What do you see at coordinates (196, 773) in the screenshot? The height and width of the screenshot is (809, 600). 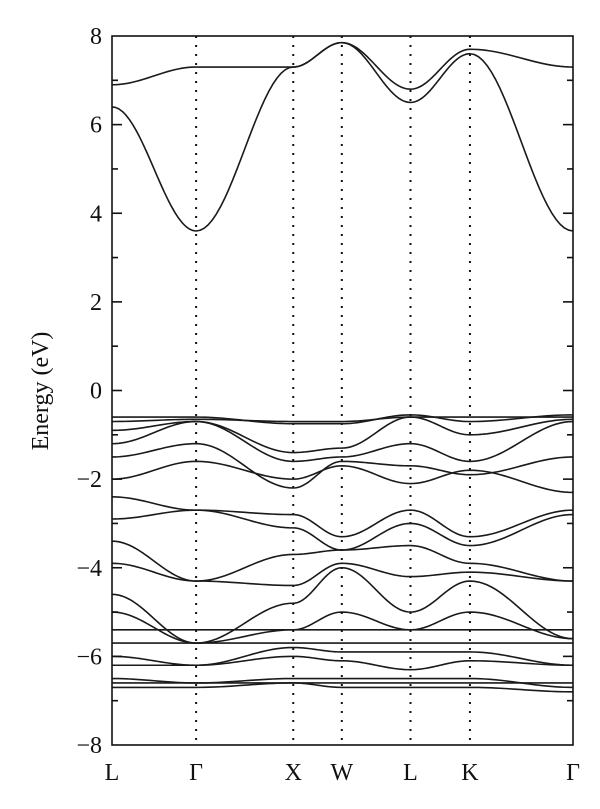 I see `x-tick-label-1: Γ` at bounding box center [196, 773].